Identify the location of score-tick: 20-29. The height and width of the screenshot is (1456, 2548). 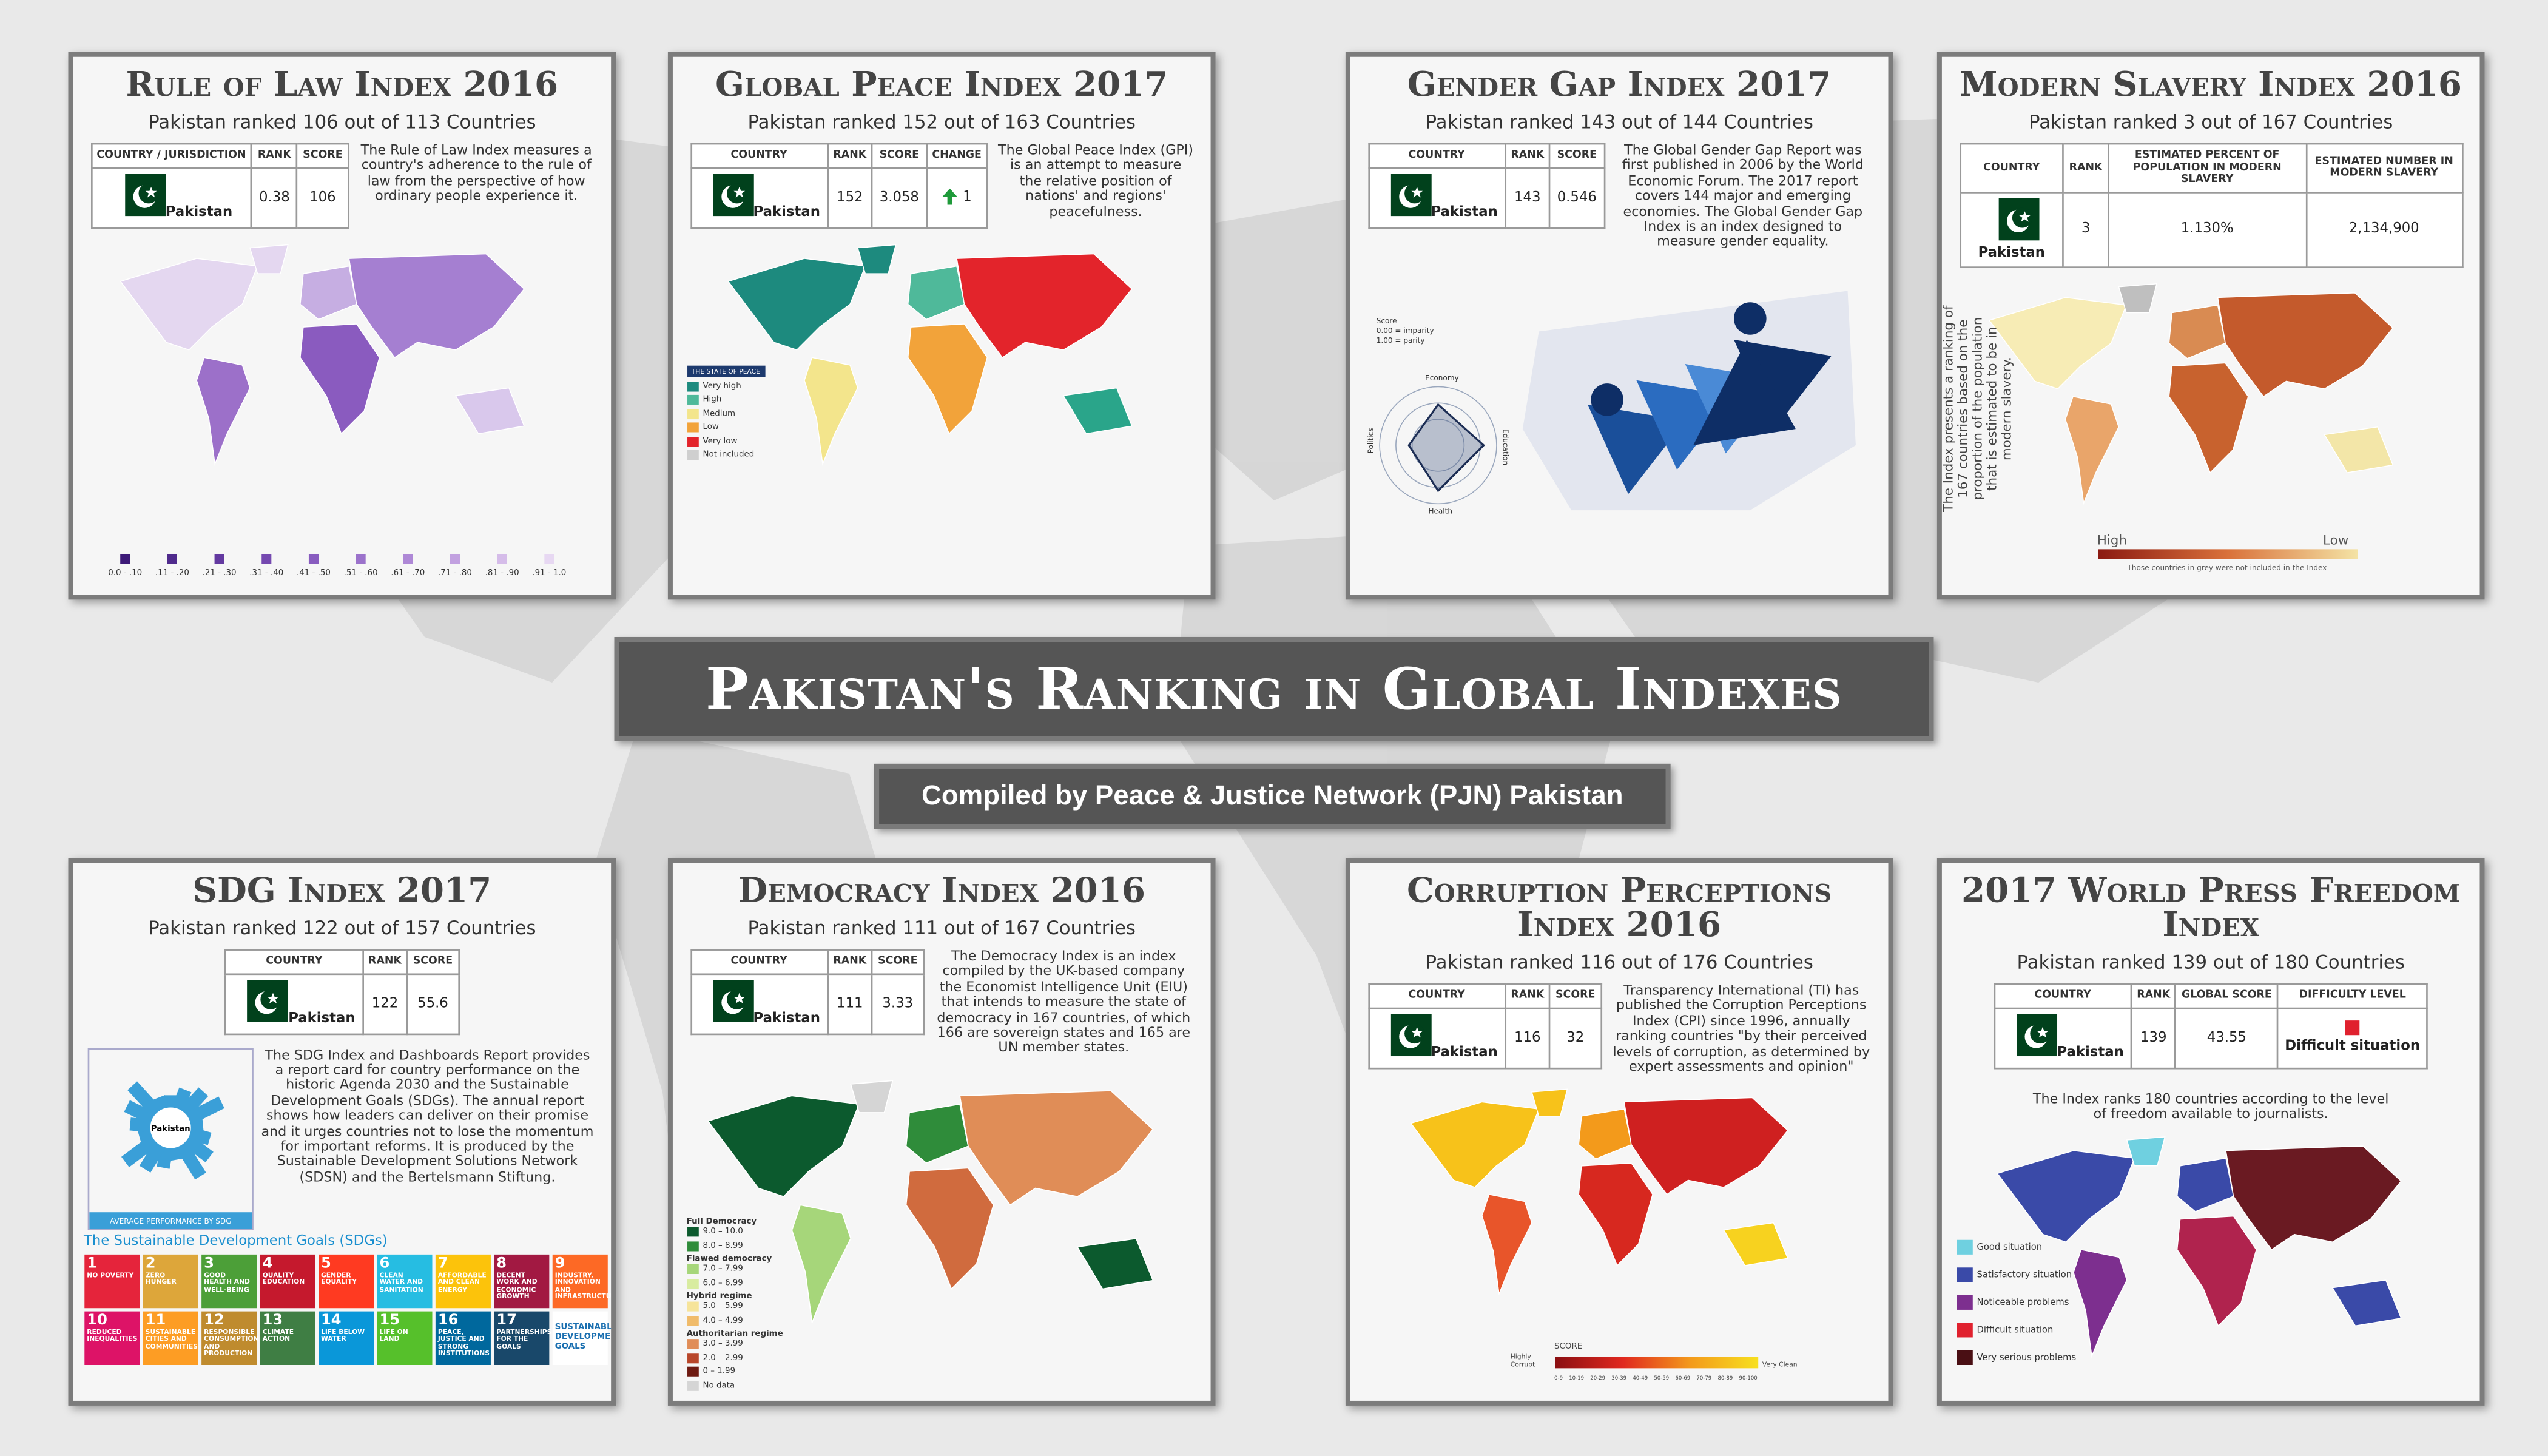
(1598, 1378).